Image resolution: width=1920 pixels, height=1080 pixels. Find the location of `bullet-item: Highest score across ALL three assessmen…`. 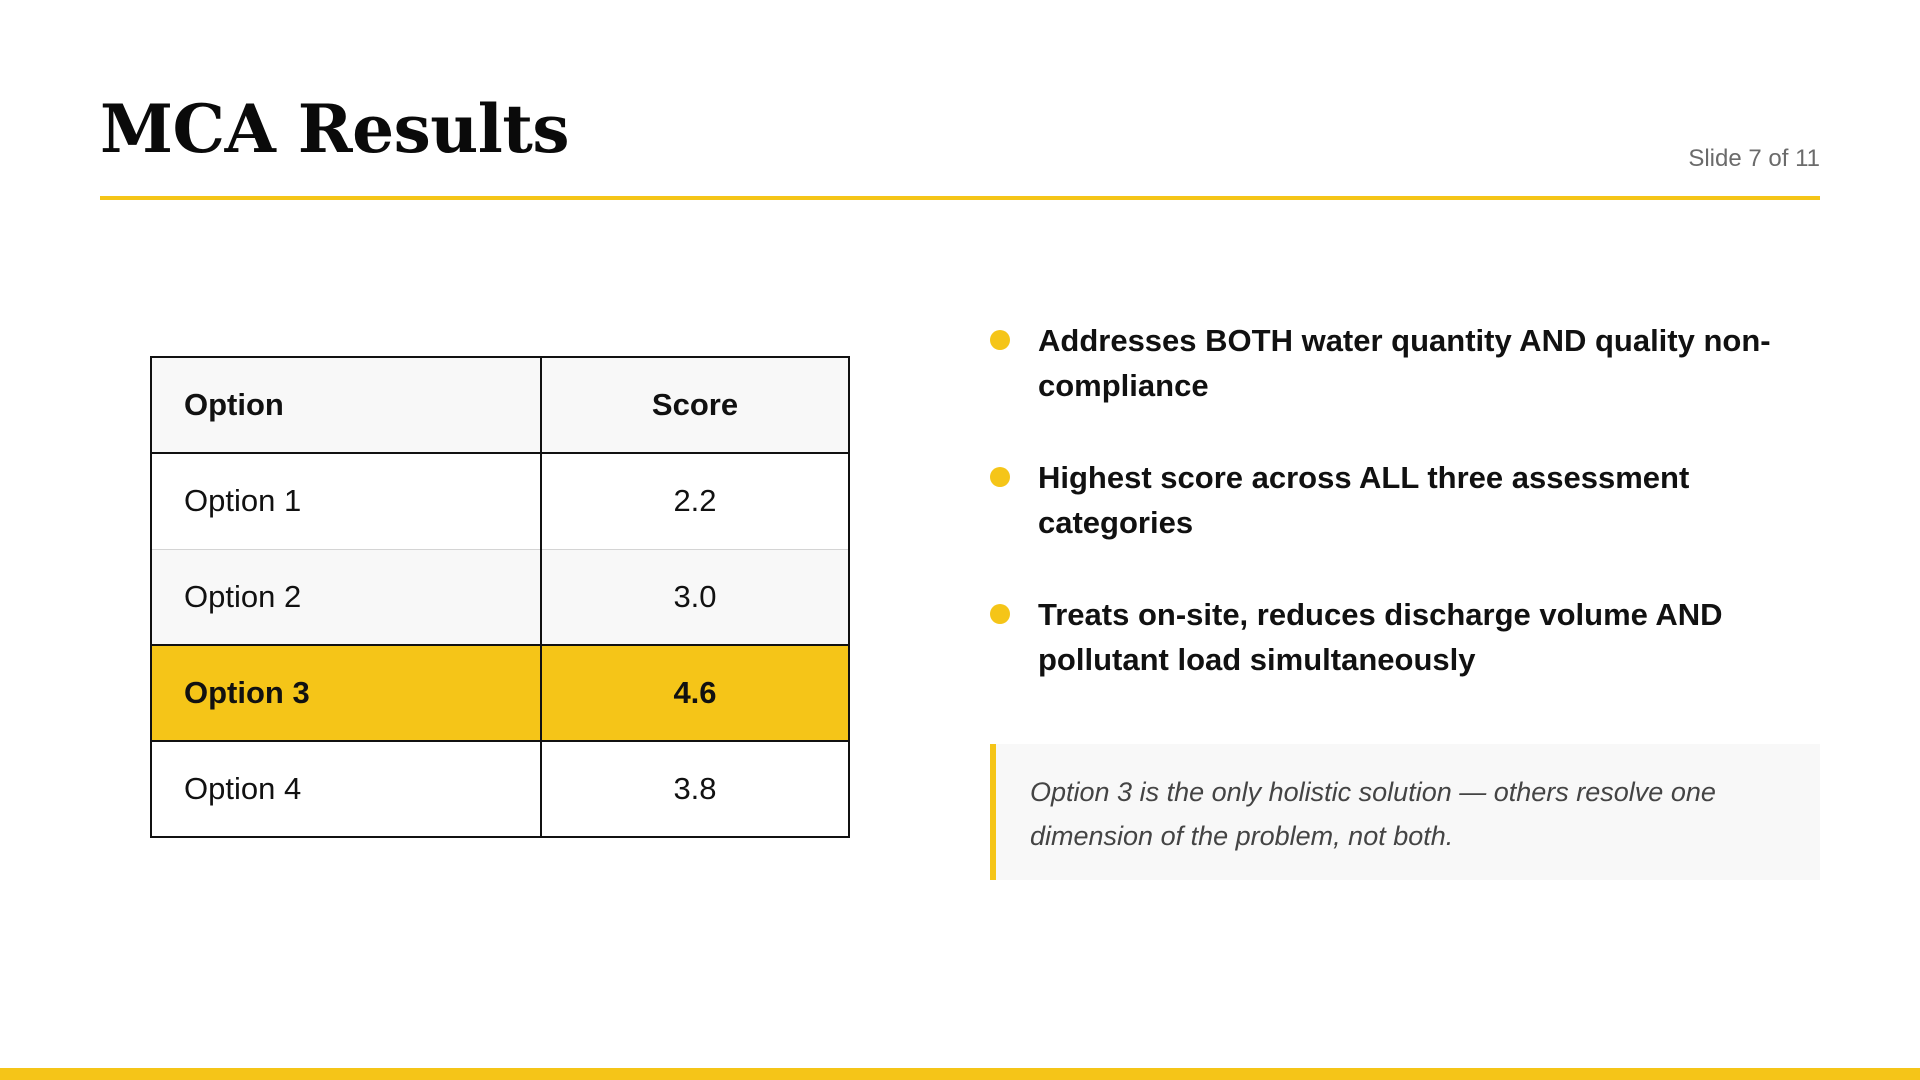

bullet-item: Highest score across ALL three assessmen… is located at coordinates (1405, 500).